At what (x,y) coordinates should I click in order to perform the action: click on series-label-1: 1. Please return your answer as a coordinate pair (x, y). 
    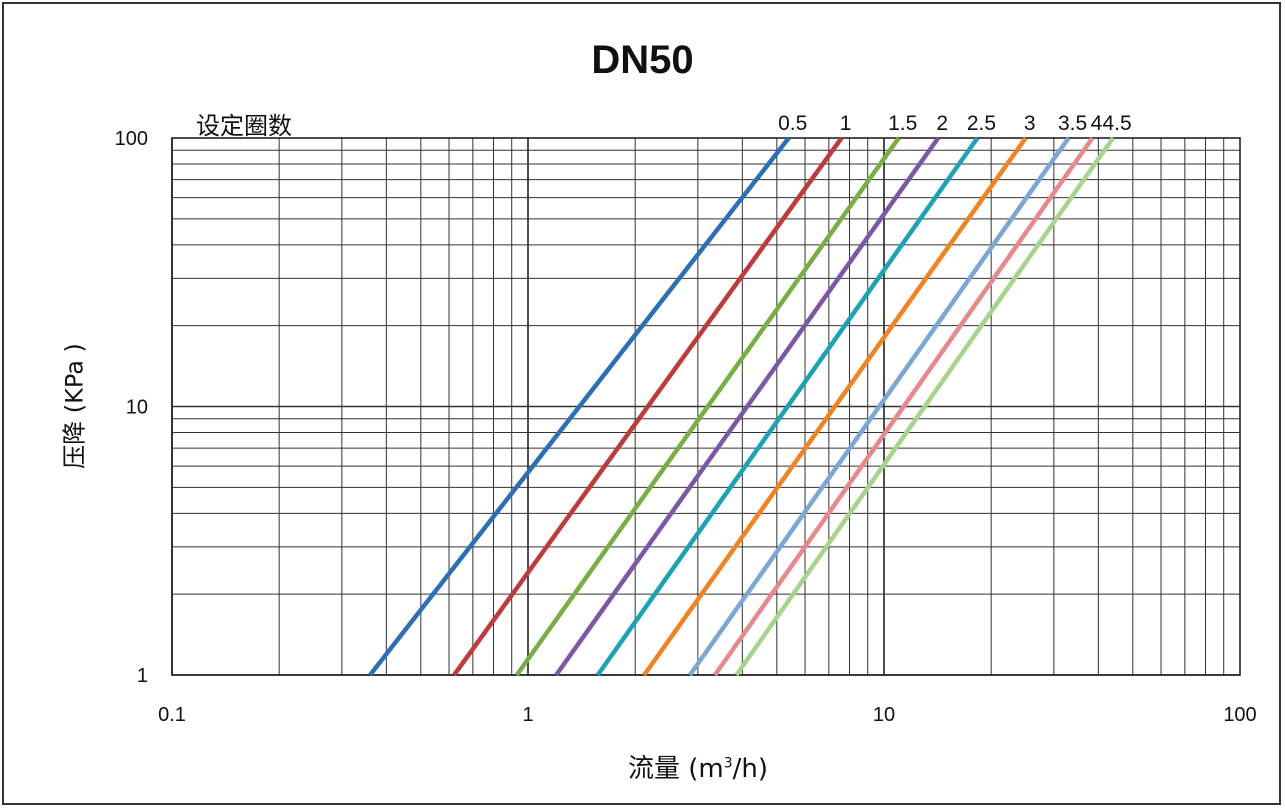
    Looking at the image, I should click on (846, 123).